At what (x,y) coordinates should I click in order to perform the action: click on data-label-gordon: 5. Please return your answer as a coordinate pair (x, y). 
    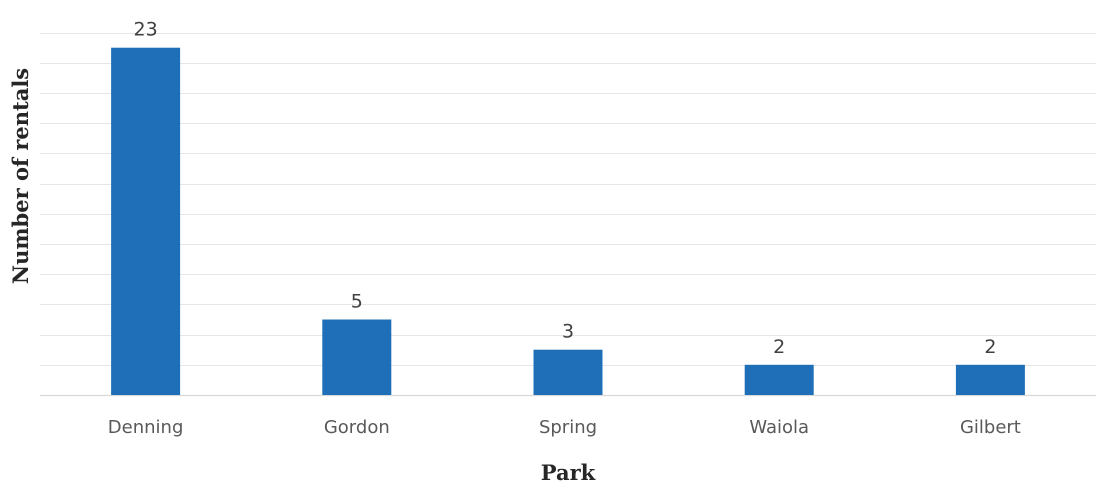
    Looking at the image, I should click on (357, 302).